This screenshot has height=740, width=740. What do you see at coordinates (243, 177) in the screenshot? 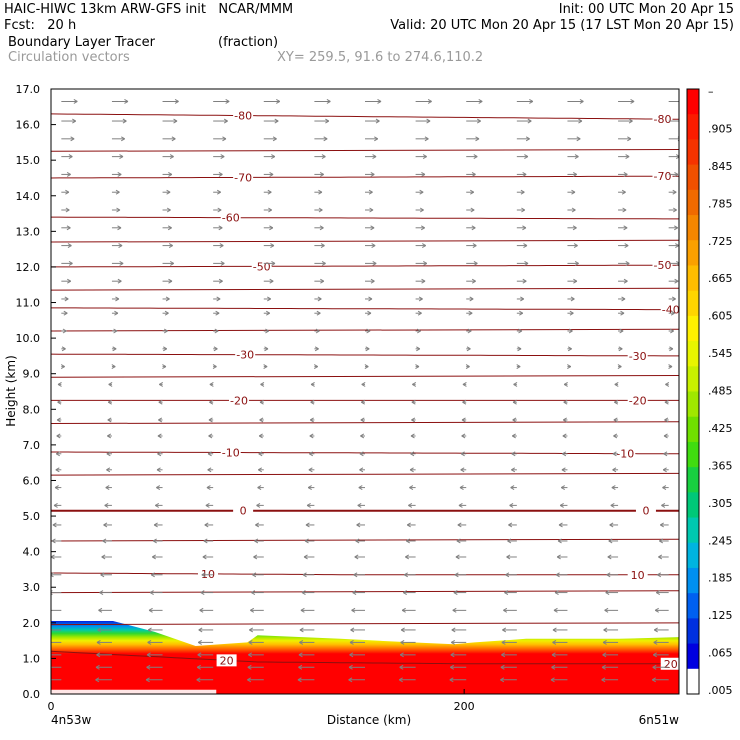
I see `isotherm-label: -70` at bounding box center [243, 177].